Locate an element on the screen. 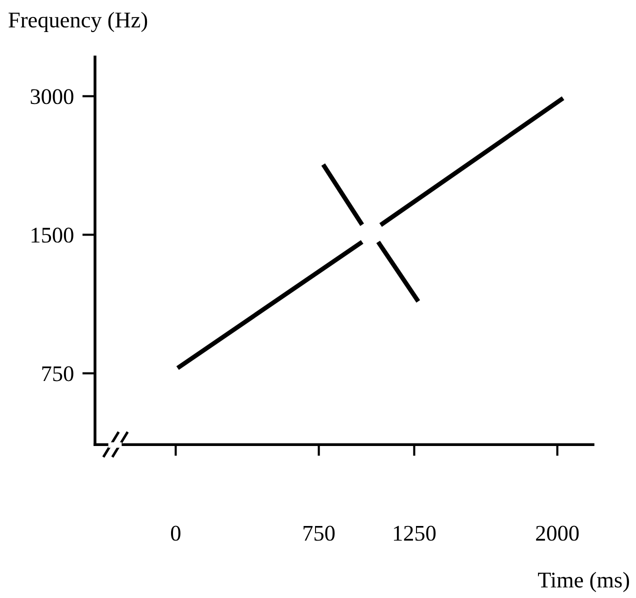 This screenshot has width=636, height=598. x-tick-label: 750 is located at coordinates (319, 533).